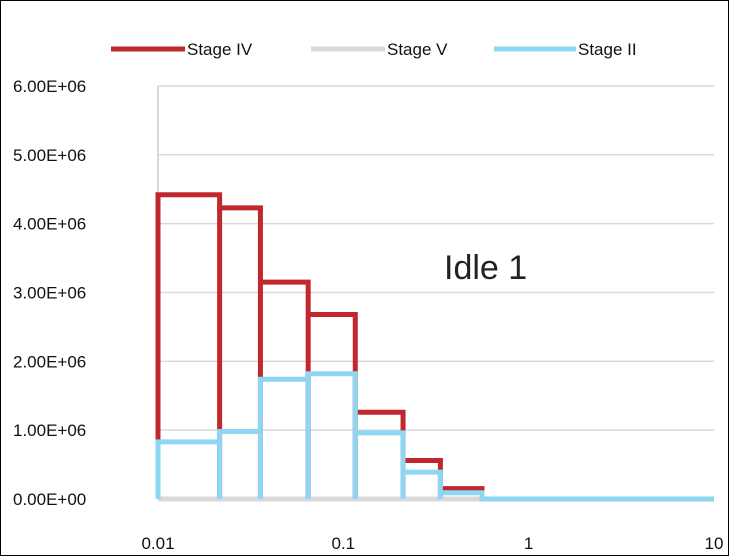 This screenshot has height=556, width=729. What do you see at coordinates (432, 543) in the screenshot?
I see `x-axis: 0.01 0.1 1 10` at bounding box center [432, 543].